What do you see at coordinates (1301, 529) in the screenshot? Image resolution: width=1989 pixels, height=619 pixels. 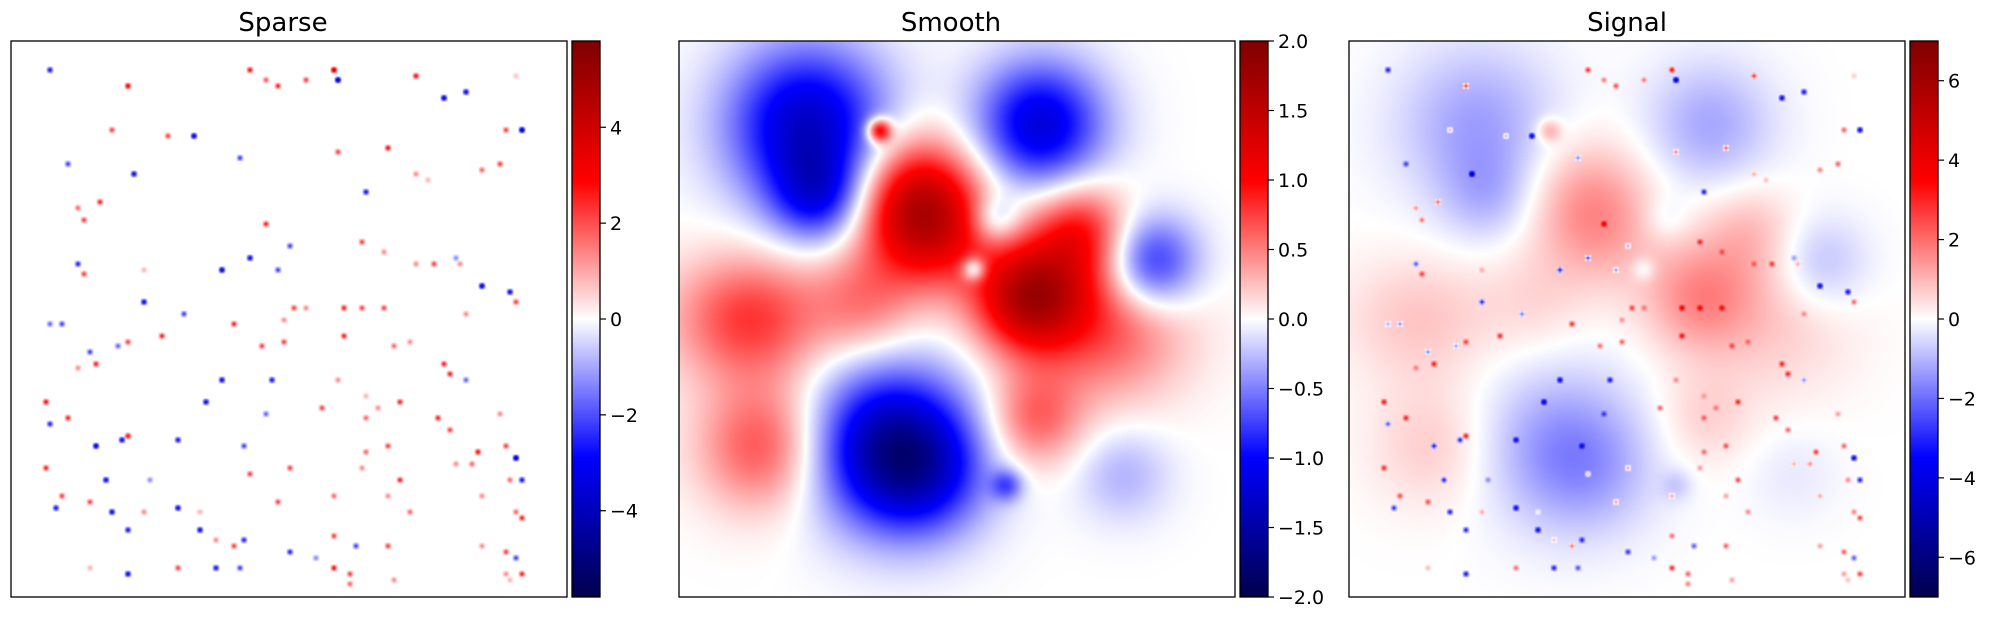 I see `colorbar-tick-label: −1.5` at bounding box center [1301, 529].